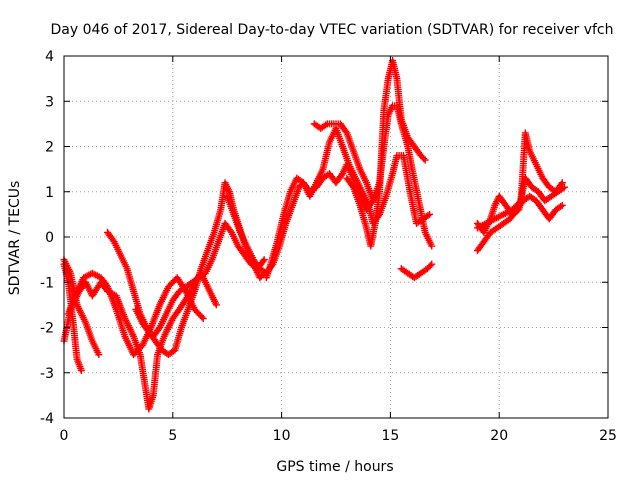 This screenshot has height=480, width=640. Describe the element at coordinates (49, 238) in the screenshot. I see `y-tick-label: 0` at that location.